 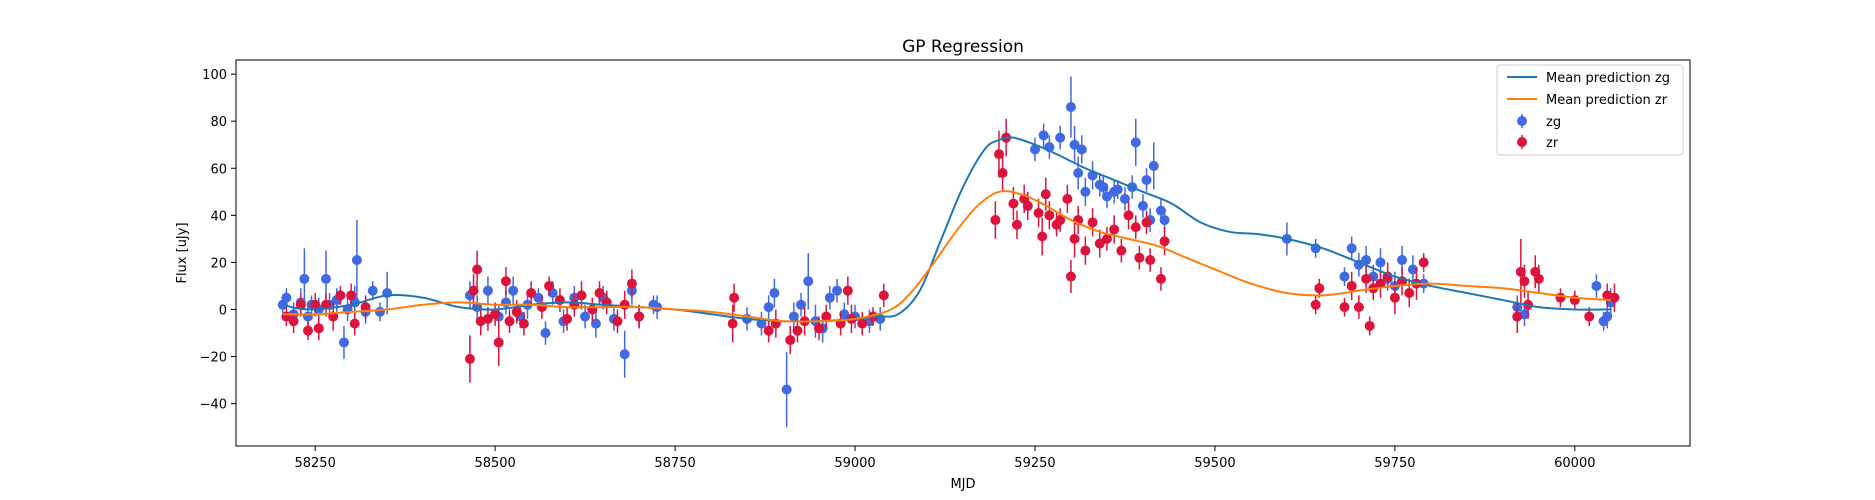 What do you see at coordinates (1607, 100) in the screenshot?
I see `legend-label-zr-line: Mean prediction zr` at bounding box center [1607, 100].